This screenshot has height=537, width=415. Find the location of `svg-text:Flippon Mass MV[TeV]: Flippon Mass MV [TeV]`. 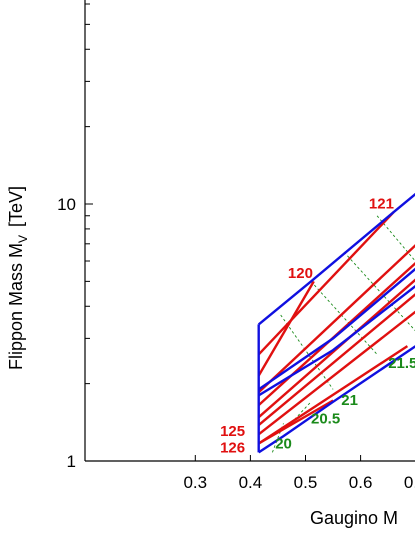

svg-text:Flippon Mass MV[TeV]: Flippon Mass MV [TeV] is located at coordinates (18, 278).